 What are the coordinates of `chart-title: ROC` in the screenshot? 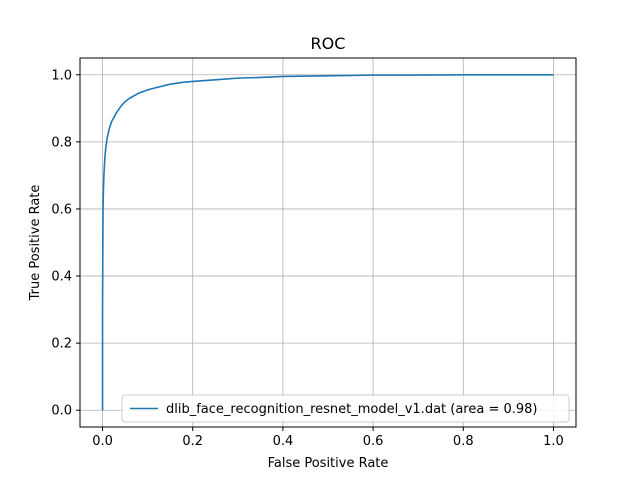 It's located at (328, 43).